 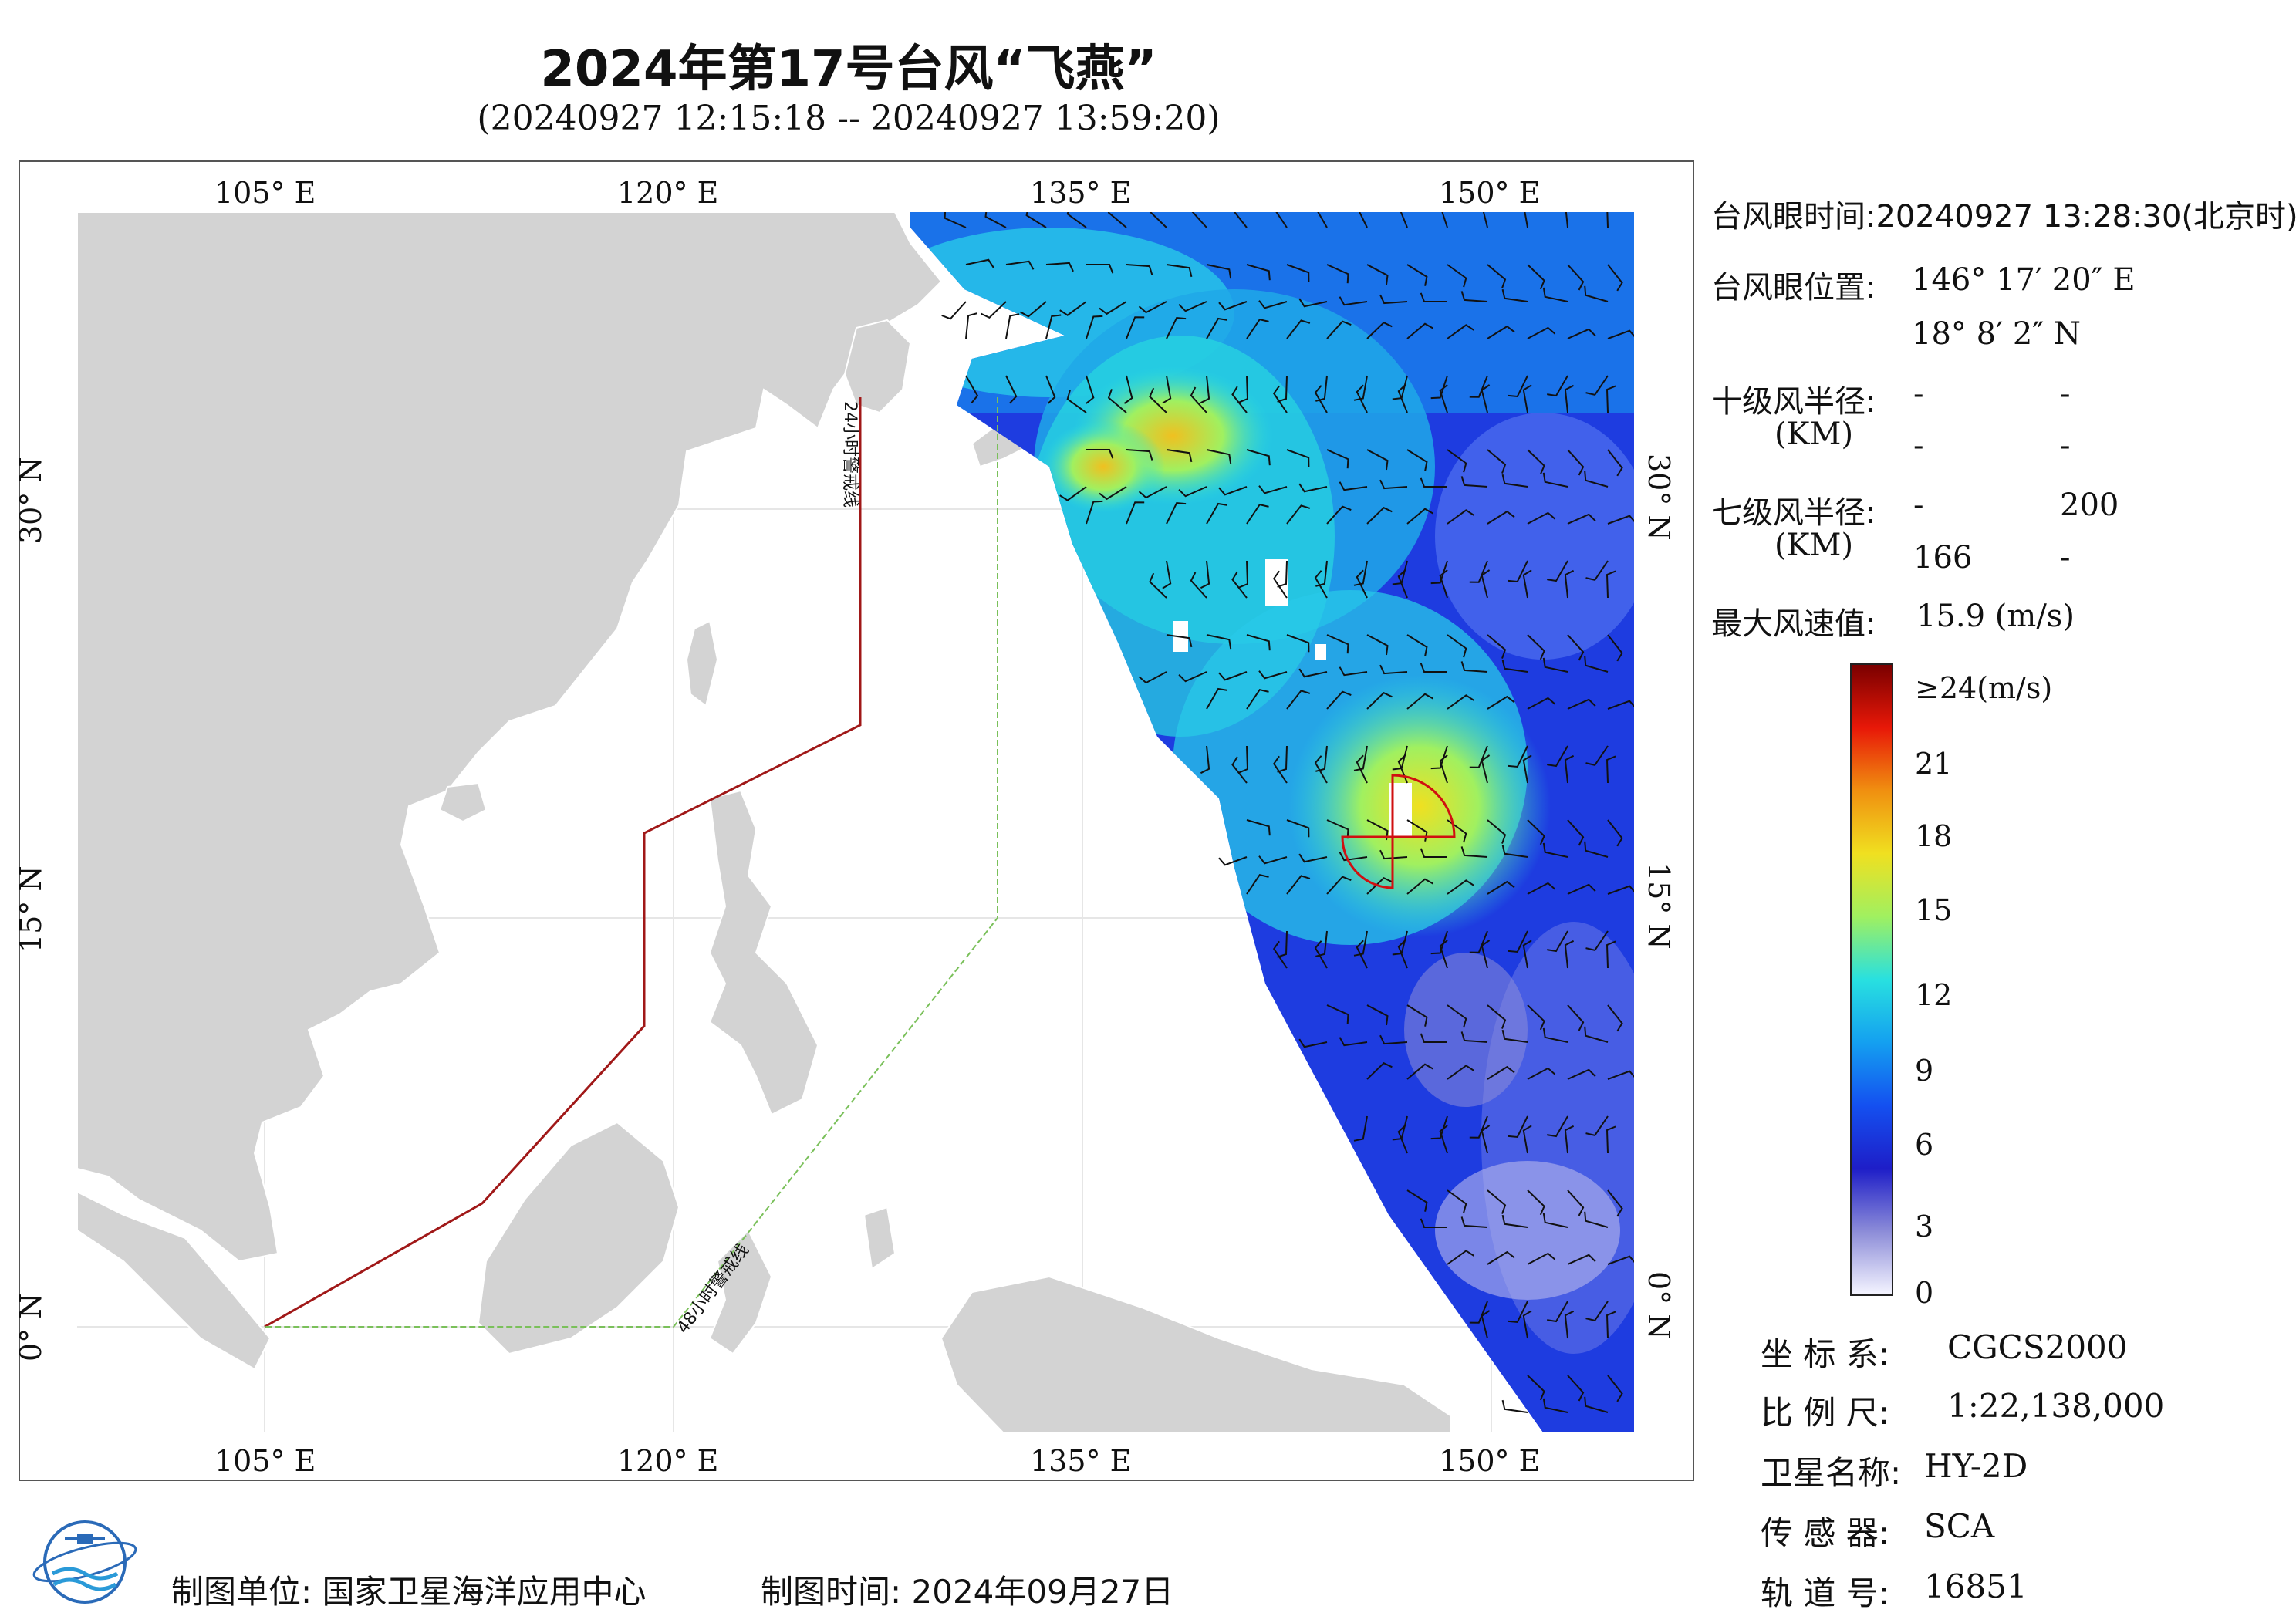 What do you see at coordinates (578, 1238) in the screenshot?
I see `land-borneo` at bounding box center [578, 1238].